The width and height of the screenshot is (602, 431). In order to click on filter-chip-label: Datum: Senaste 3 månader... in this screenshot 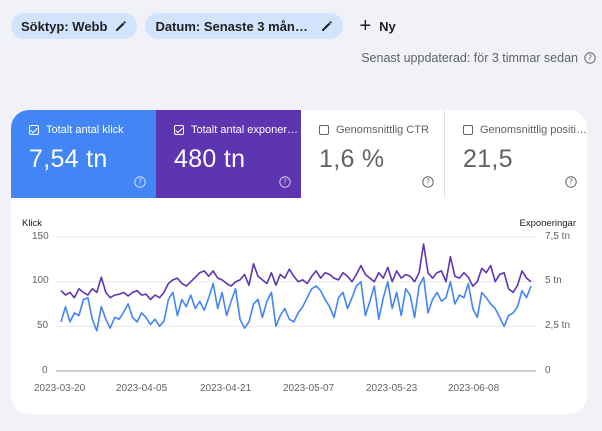, I will do `click(234, 26)`.